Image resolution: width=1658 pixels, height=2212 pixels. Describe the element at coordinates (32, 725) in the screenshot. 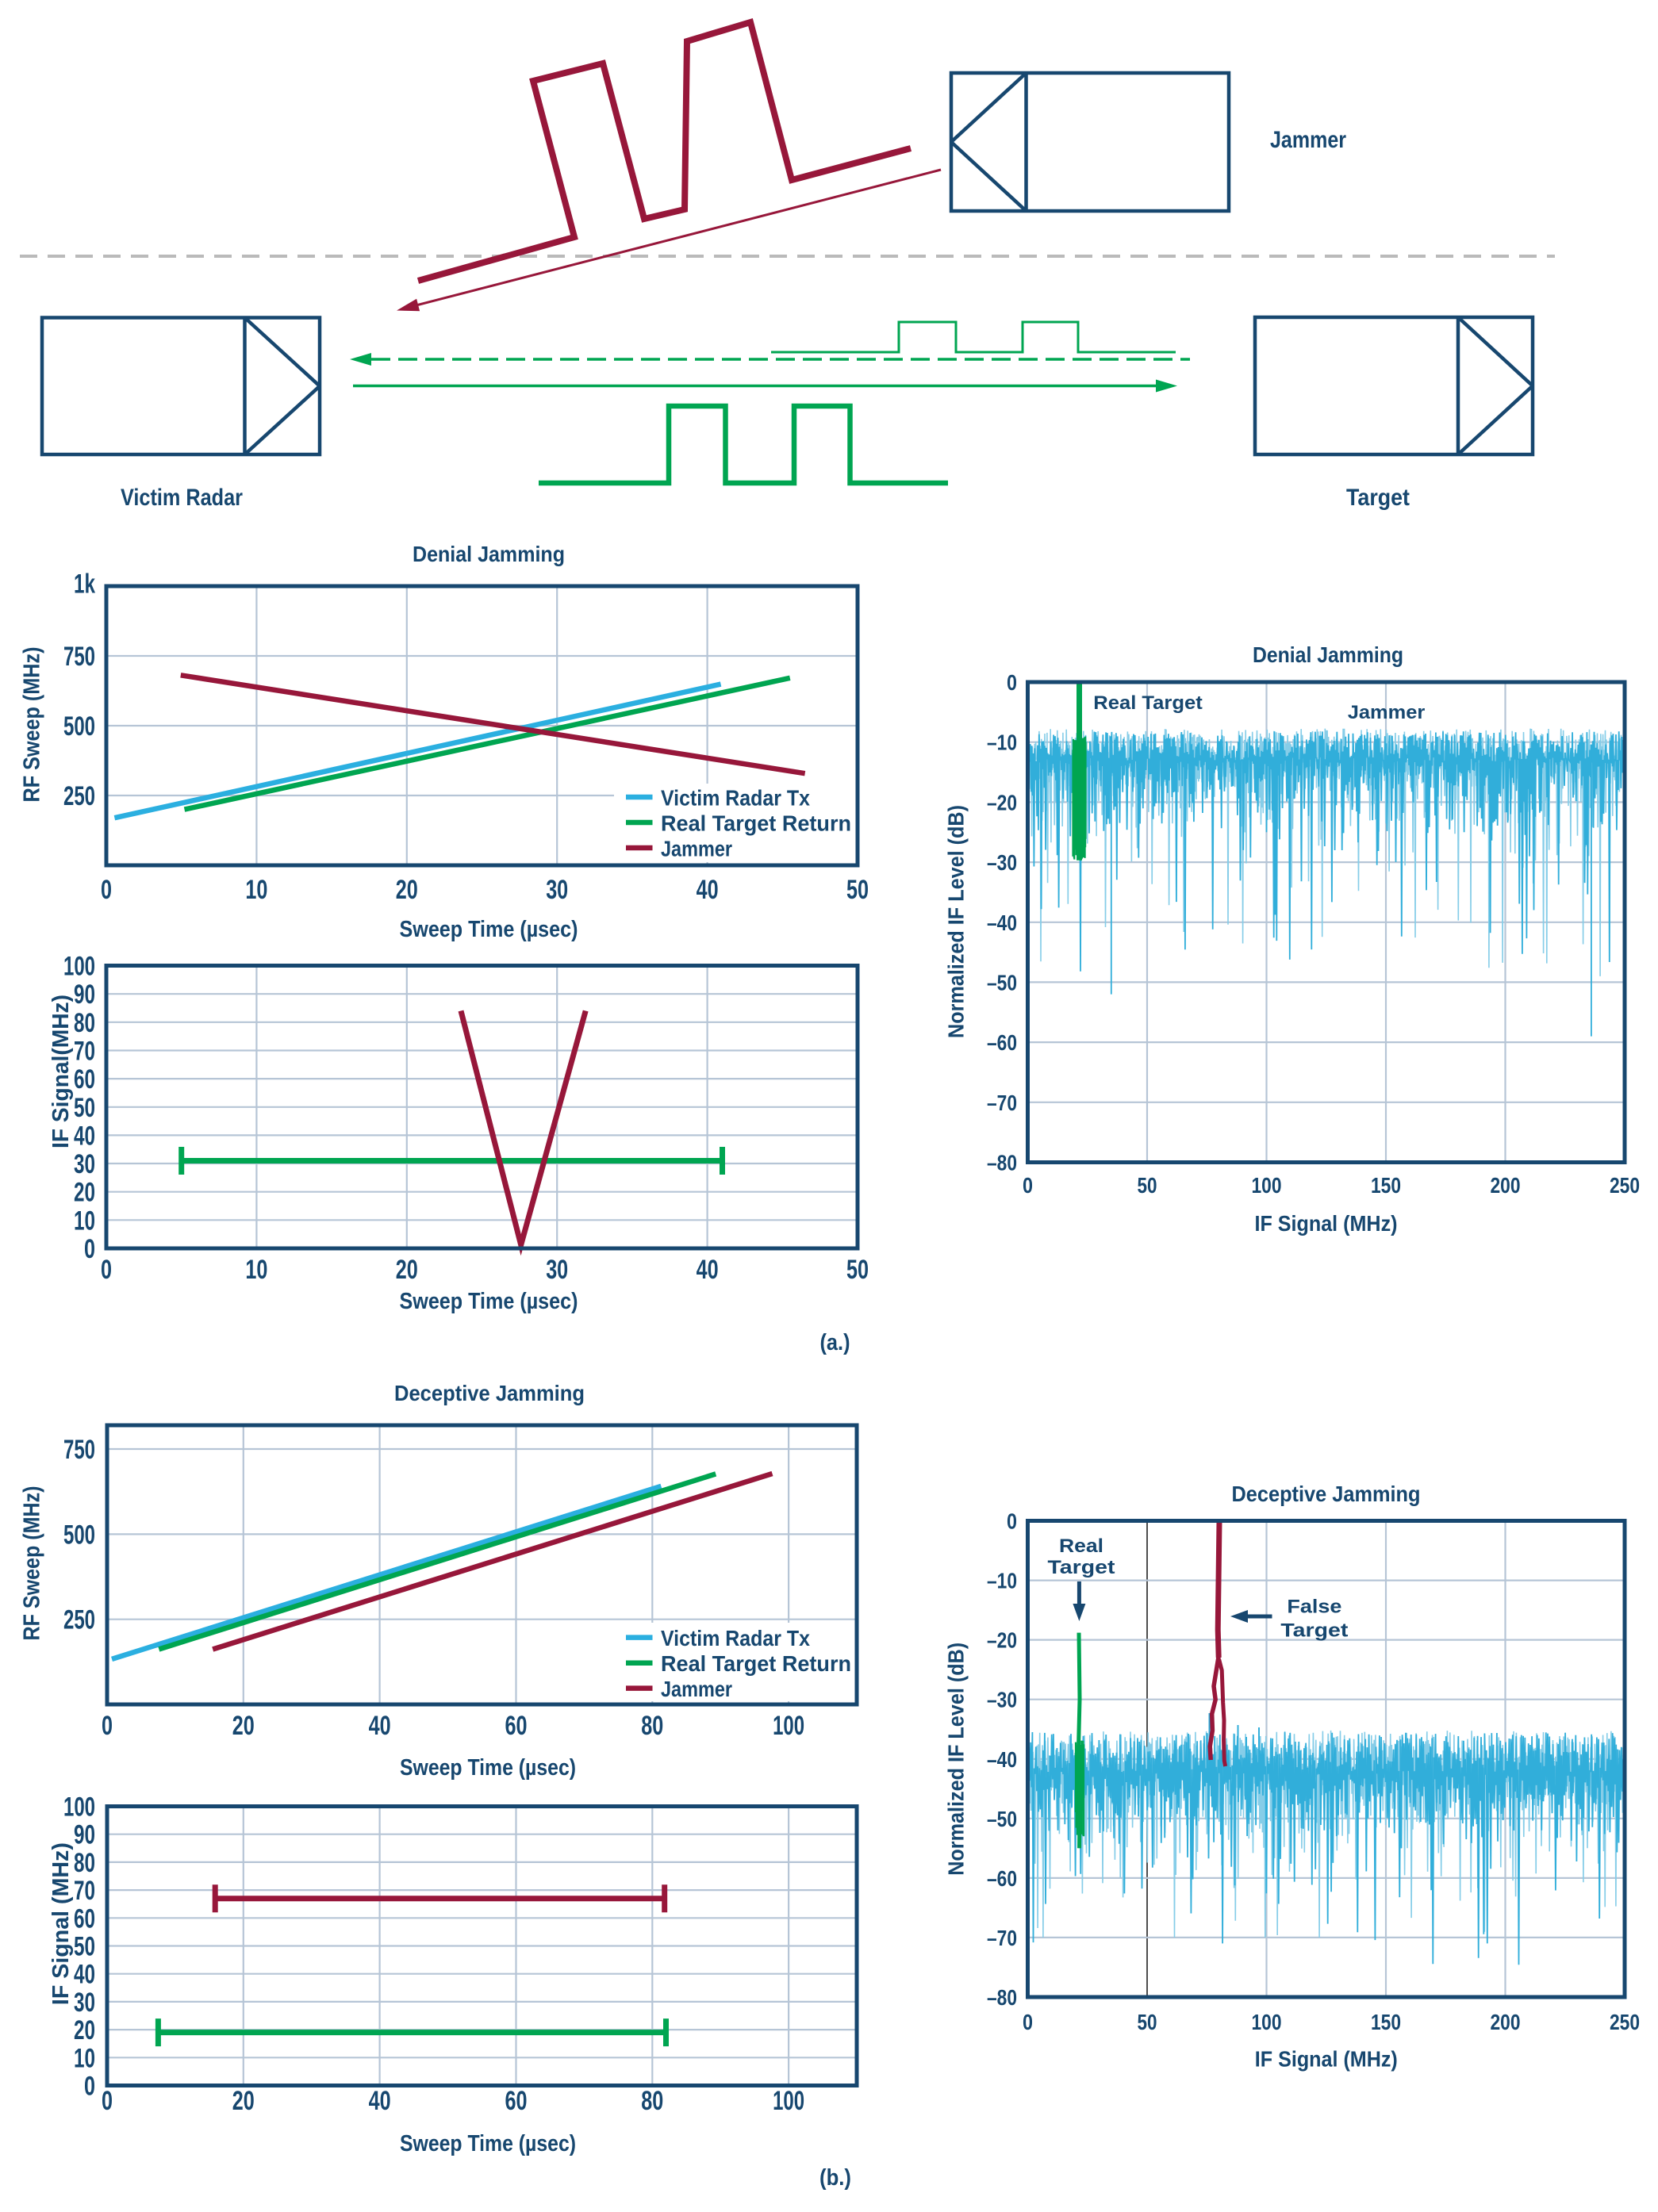

I see `svg-text: RF Sweep (MHz)` at that location.